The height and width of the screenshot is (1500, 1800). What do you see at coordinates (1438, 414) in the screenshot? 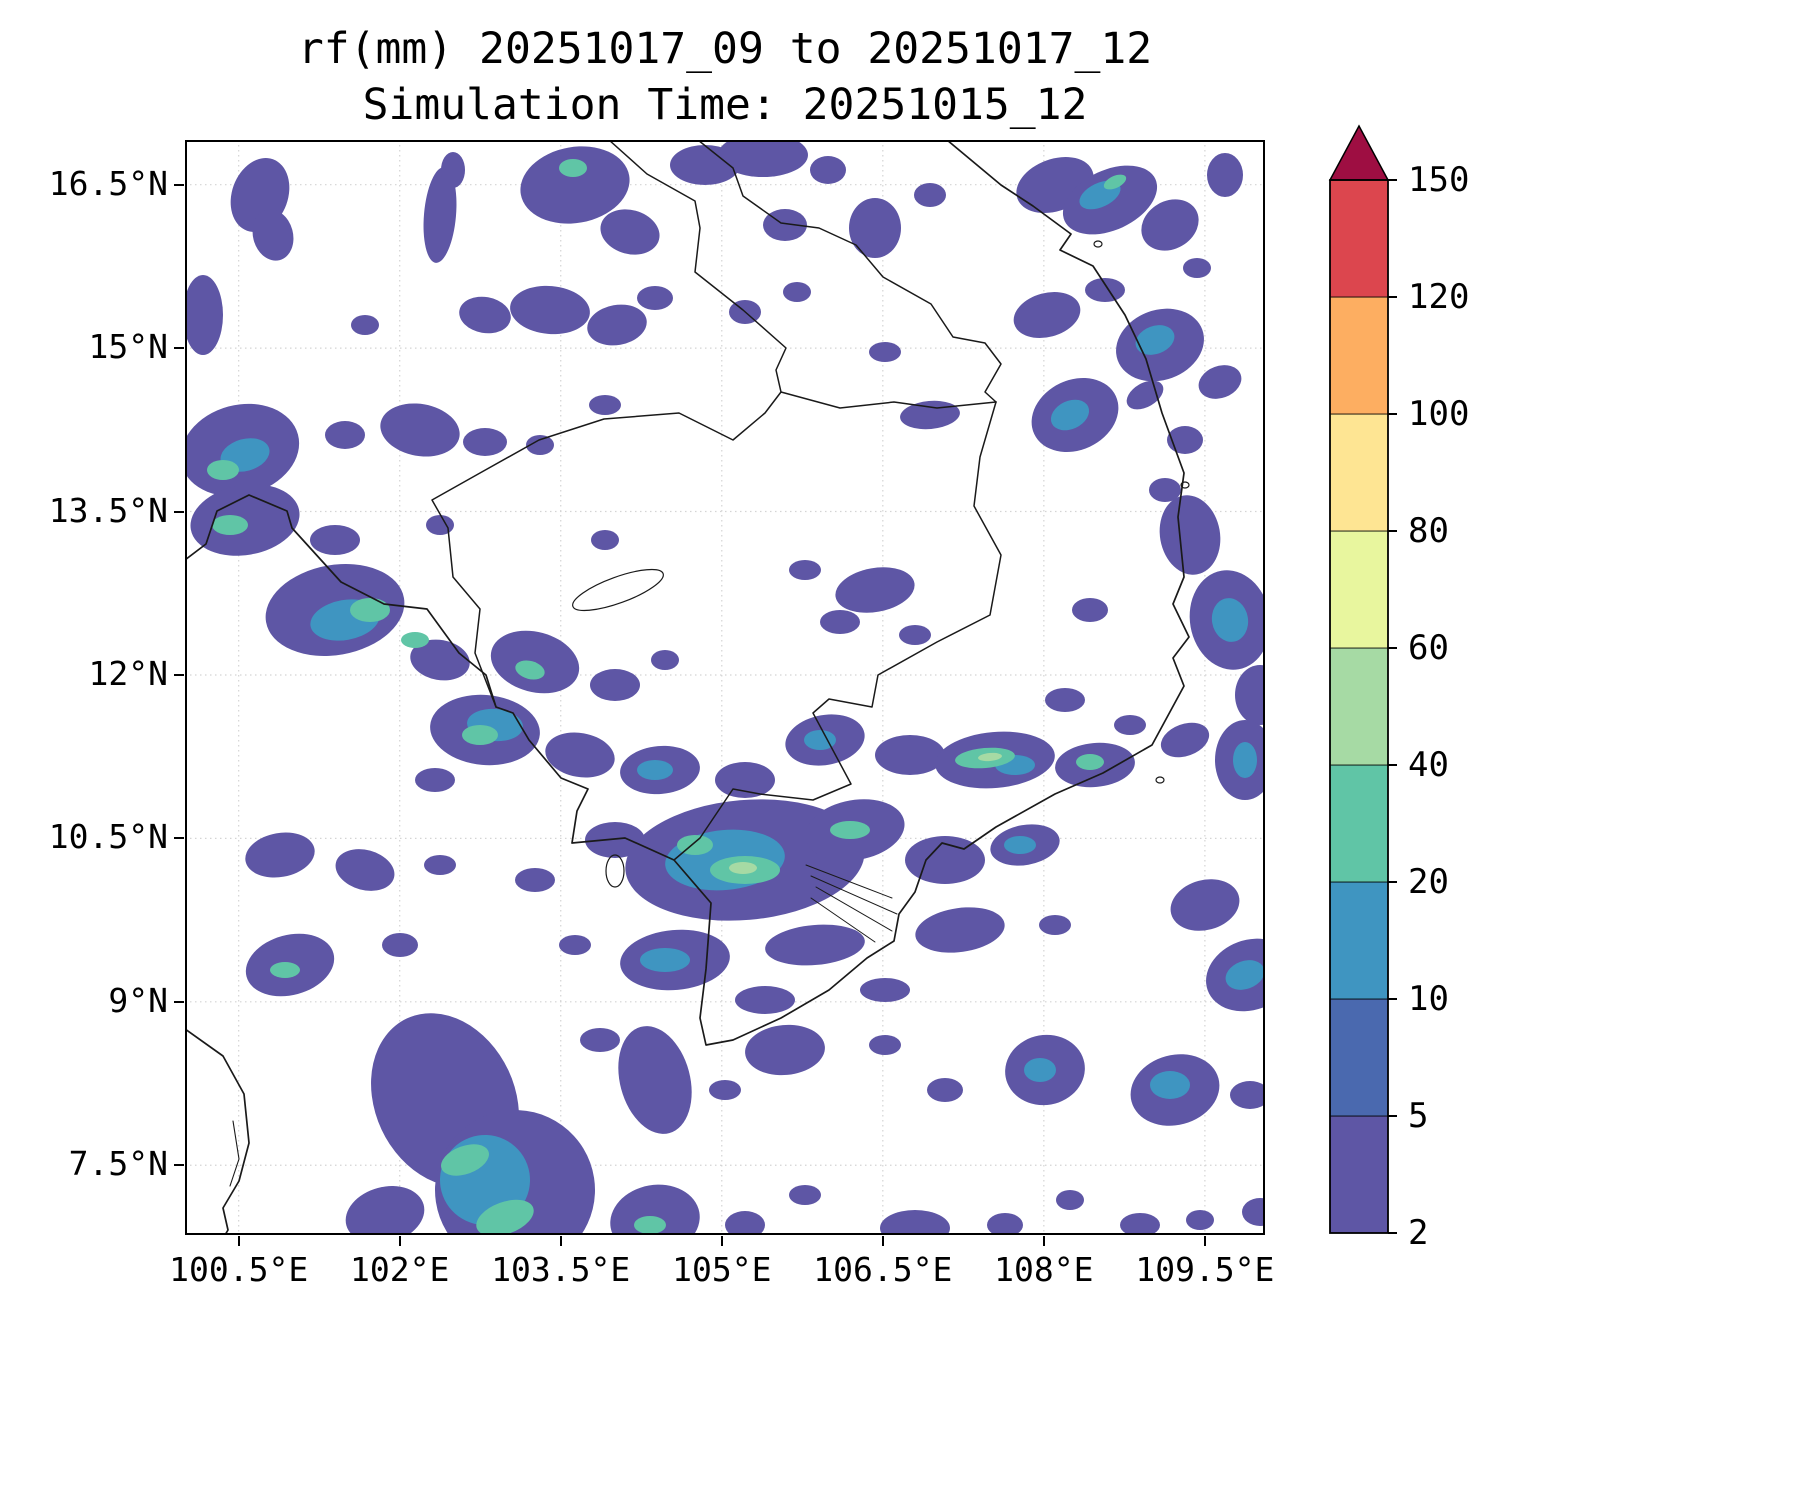
I see `colorbar-tick-label: 100` at bounding box center [1438, 414].